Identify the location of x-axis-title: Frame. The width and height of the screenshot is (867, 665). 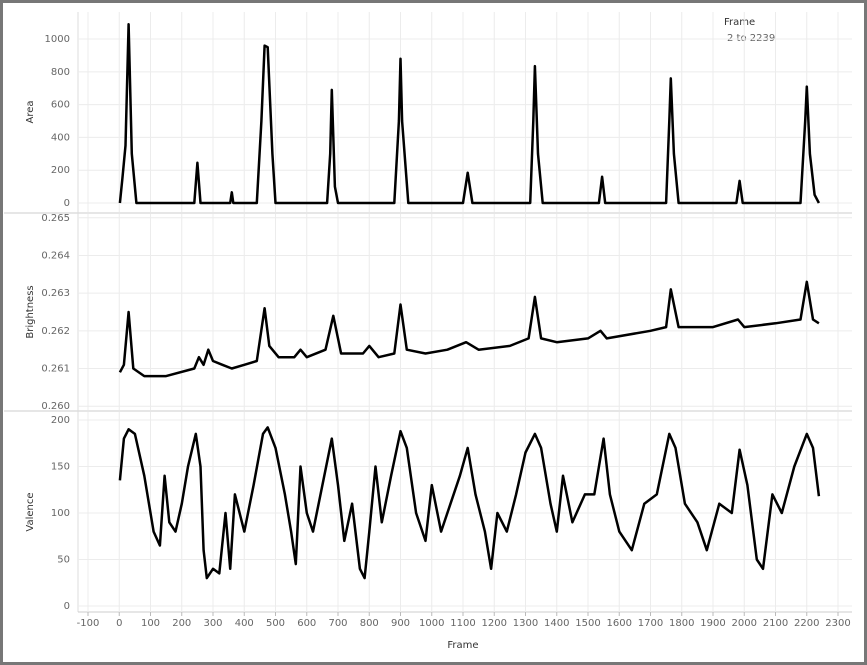
(462, 645).